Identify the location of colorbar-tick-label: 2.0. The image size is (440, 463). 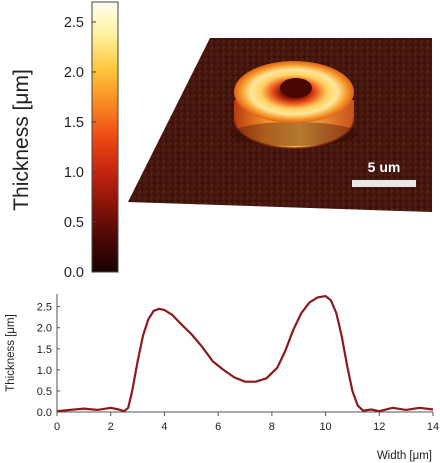
(74, 73).